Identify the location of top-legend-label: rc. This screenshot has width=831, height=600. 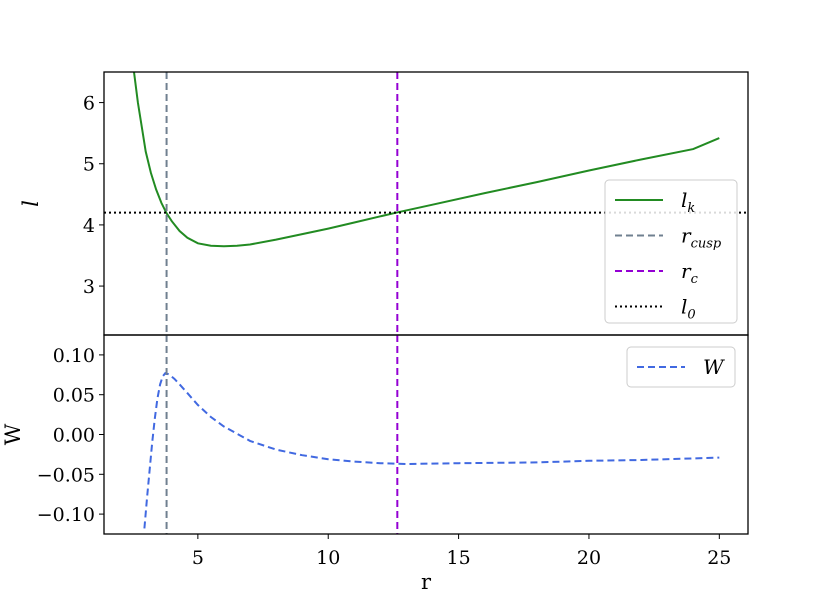
(690, 273).